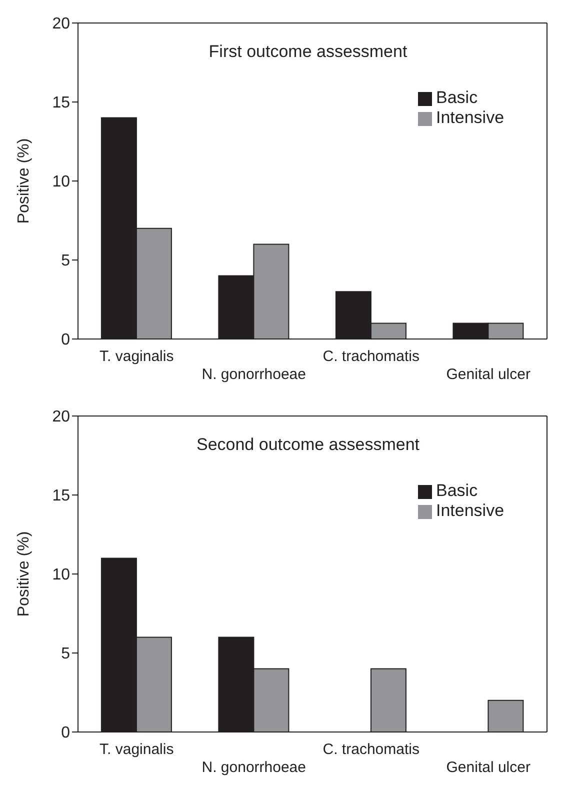  I want to click on text: Second outcome assessment, so click(307, 445).